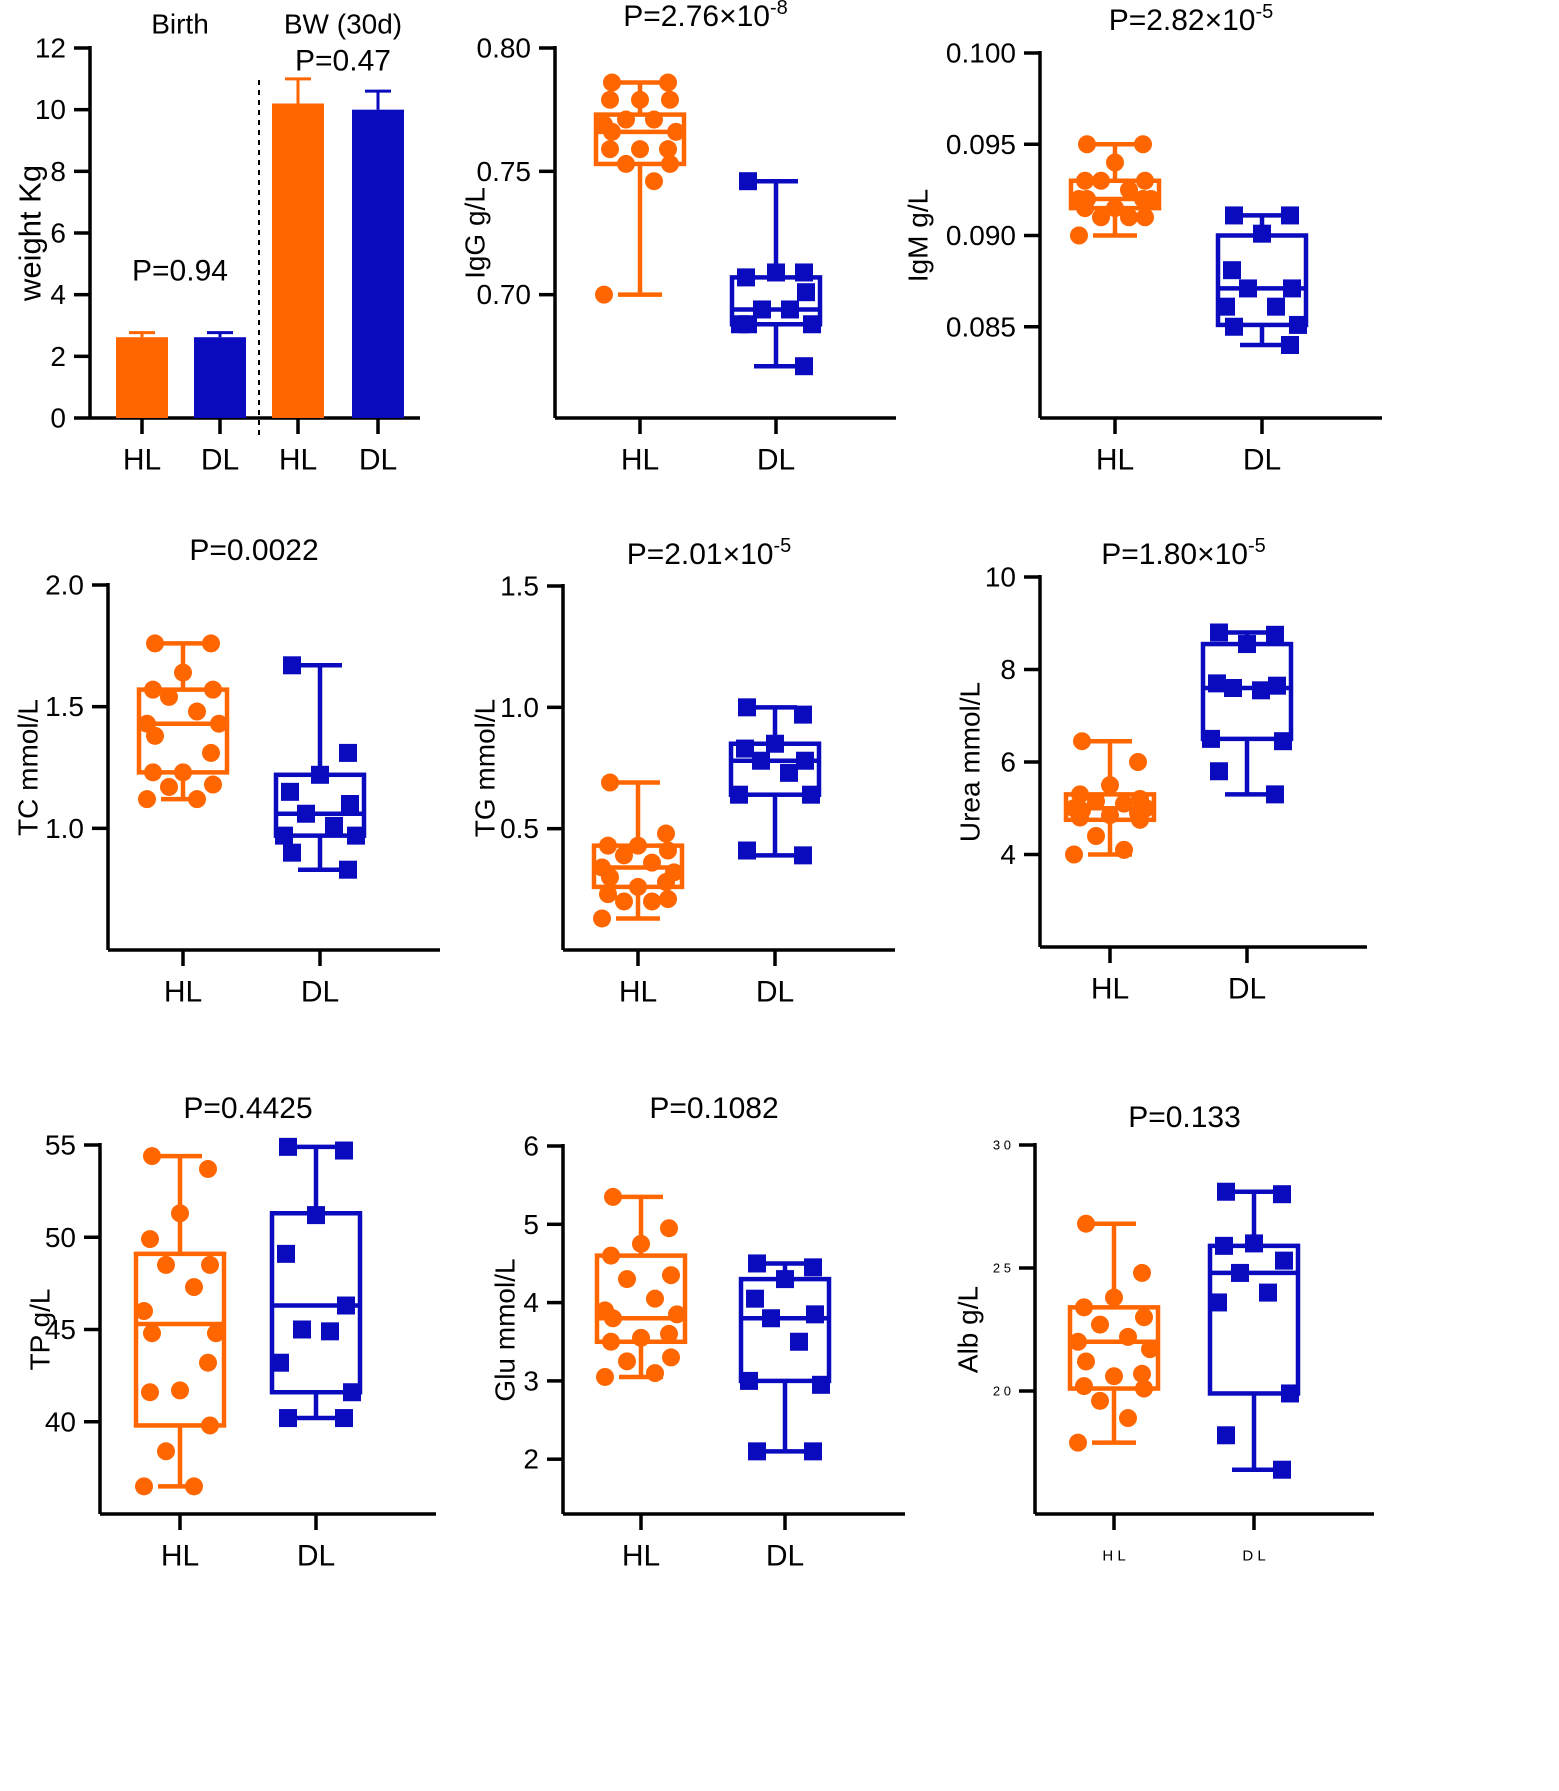 The width and height of the screenshot is (1559, 1791). Describe the element at coordinates (253, 550) in the screenshot. I see `chart-title-text: P=0.0022` at that location.